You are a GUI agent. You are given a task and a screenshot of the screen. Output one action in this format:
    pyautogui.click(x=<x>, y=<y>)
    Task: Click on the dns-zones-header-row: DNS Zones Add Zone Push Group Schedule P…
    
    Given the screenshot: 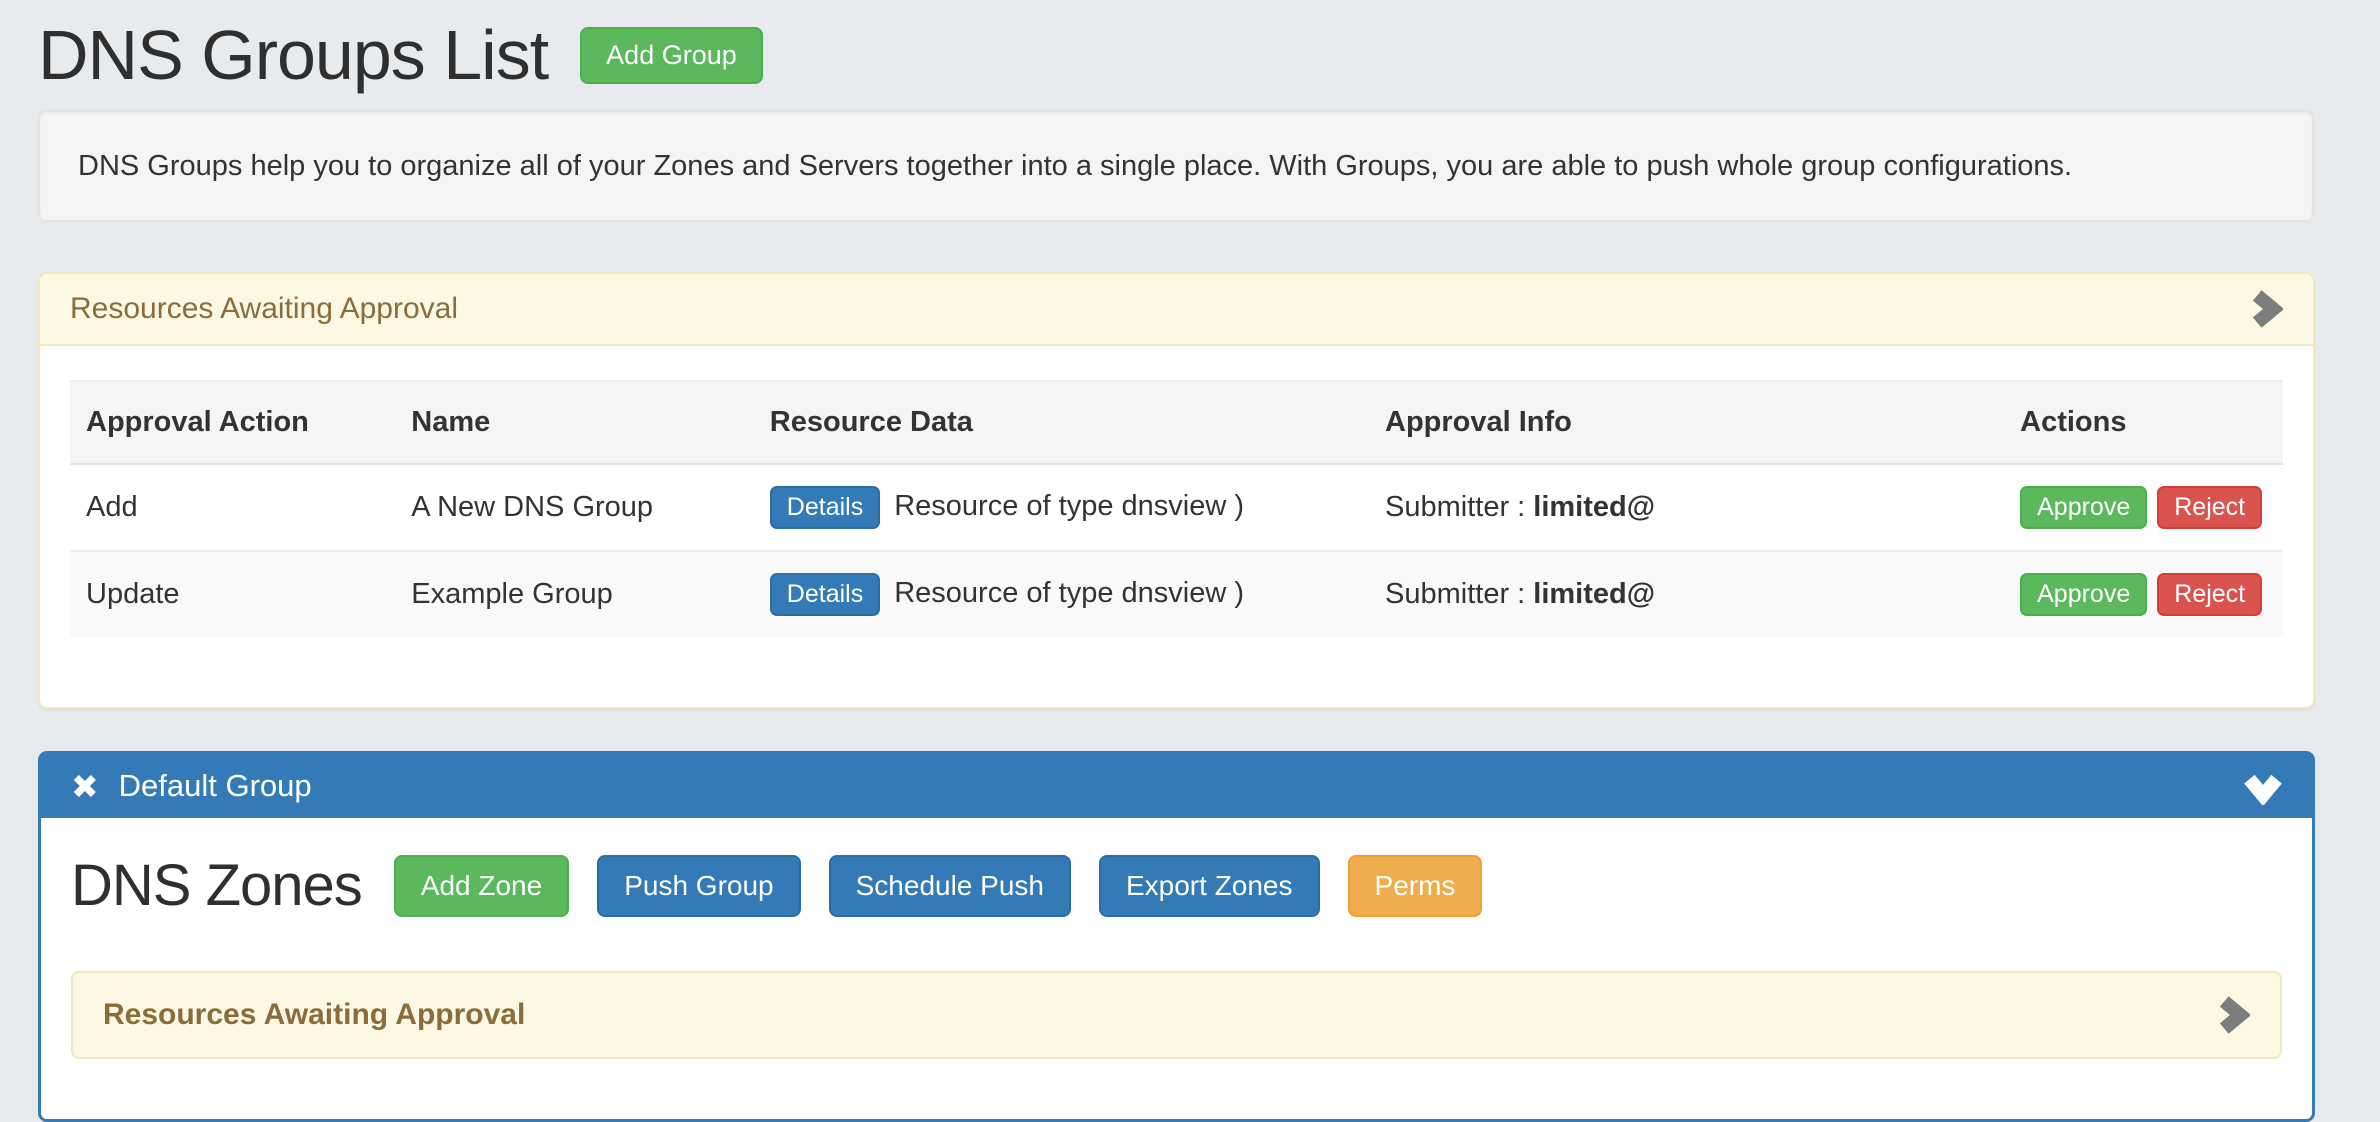 What is the action you would take?
    pyautogui.click(x=1176, y=885)
    